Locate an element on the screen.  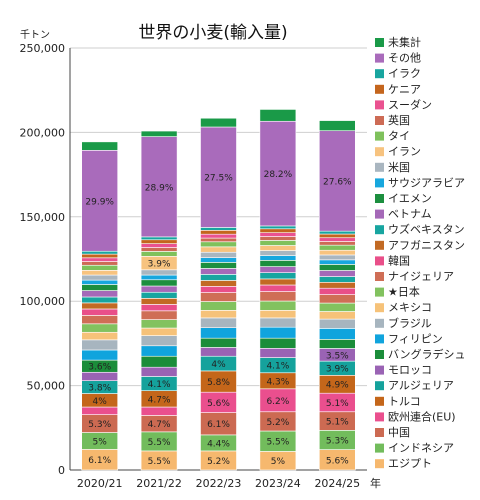
segment-label: 27.6% is located at coordinates (337, 182).